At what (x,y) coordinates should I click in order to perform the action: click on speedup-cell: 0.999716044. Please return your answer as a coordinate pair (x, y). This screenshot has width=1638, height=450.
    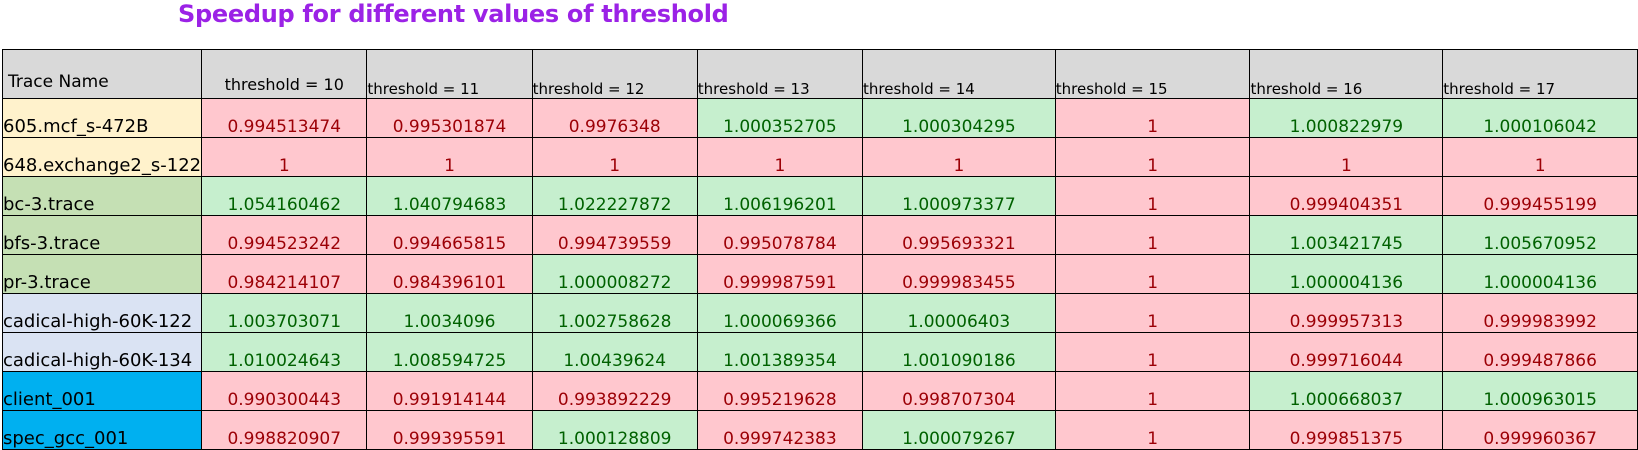
    Looking at the image, I should click on (1346, 352).